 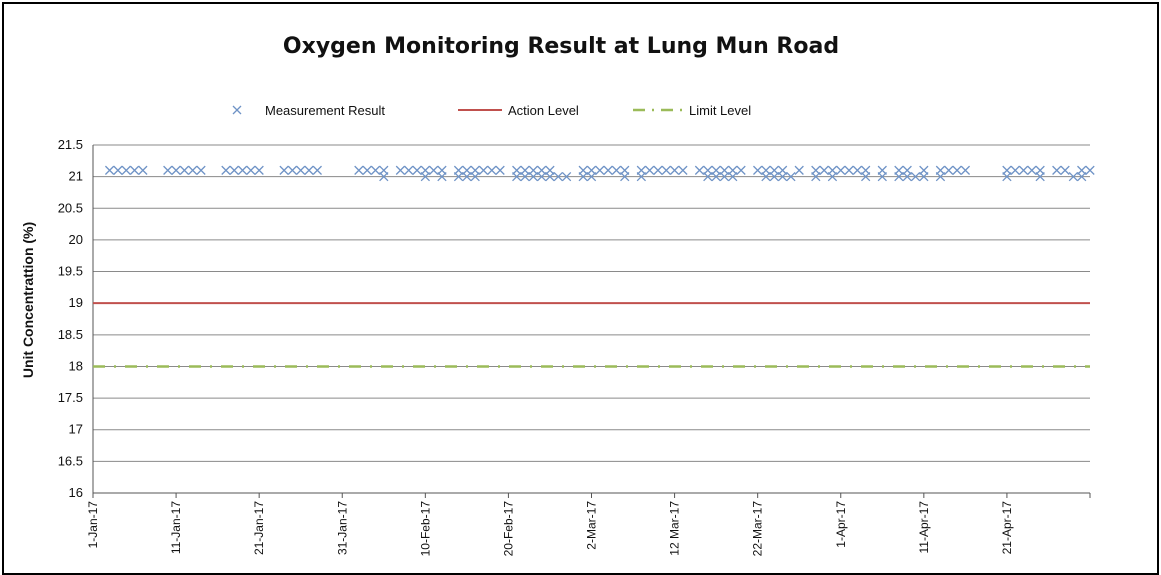 I want to click on x-tick-label: 11-Jan-17, so click(x=176, y=527).